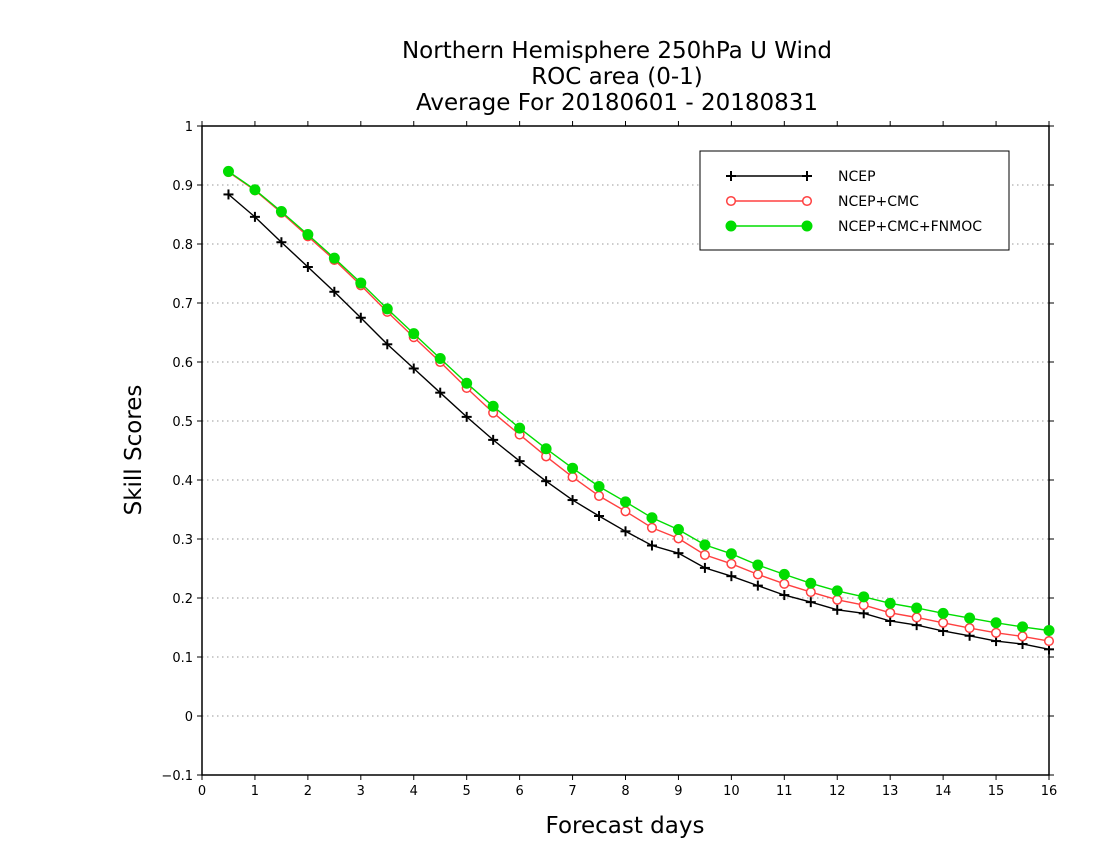  I want to click on y-tick-label: 0.6, so click(182, 363).